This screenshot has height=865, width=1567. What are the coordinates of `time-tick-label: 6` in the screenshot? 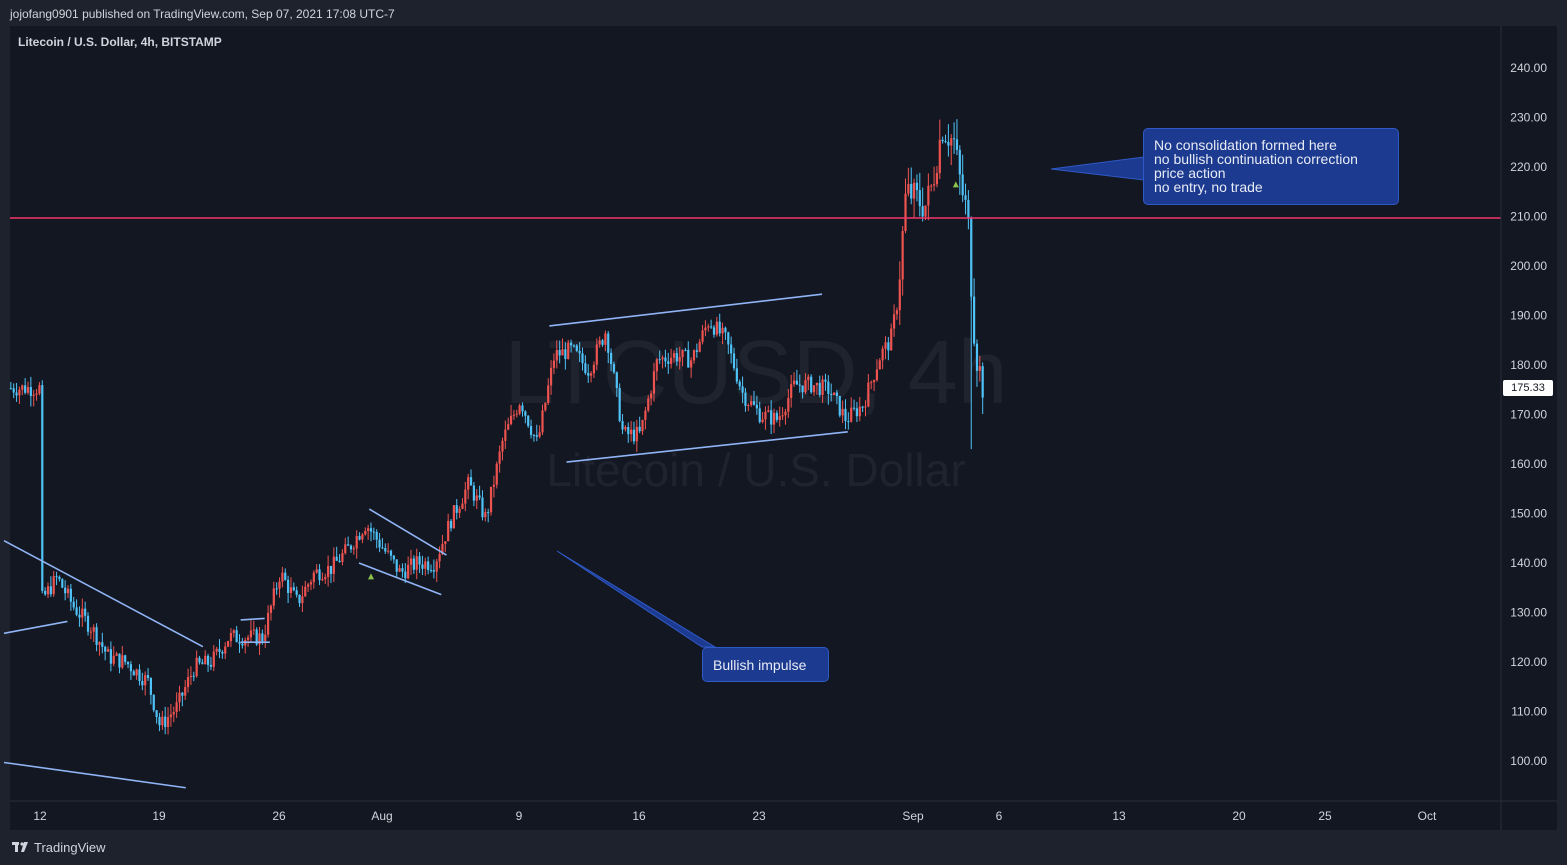 It's located at (999, 816).